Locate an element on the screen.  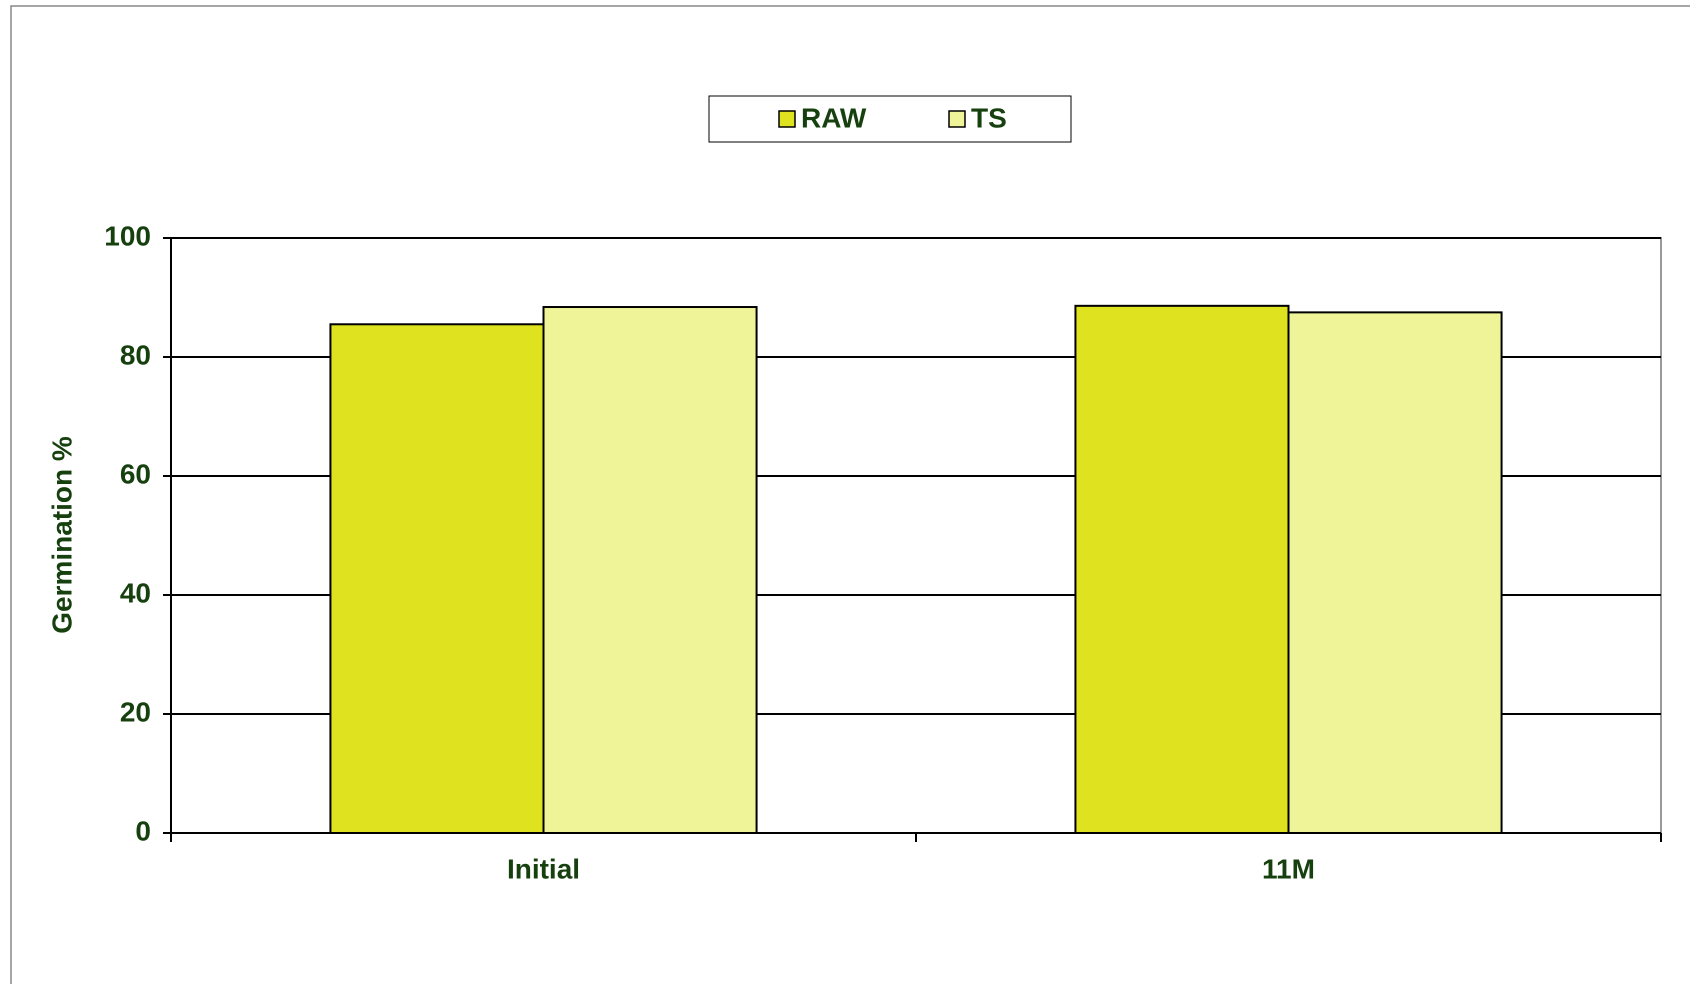
y-tick-label: 40 is located at coordinates (135, 592).